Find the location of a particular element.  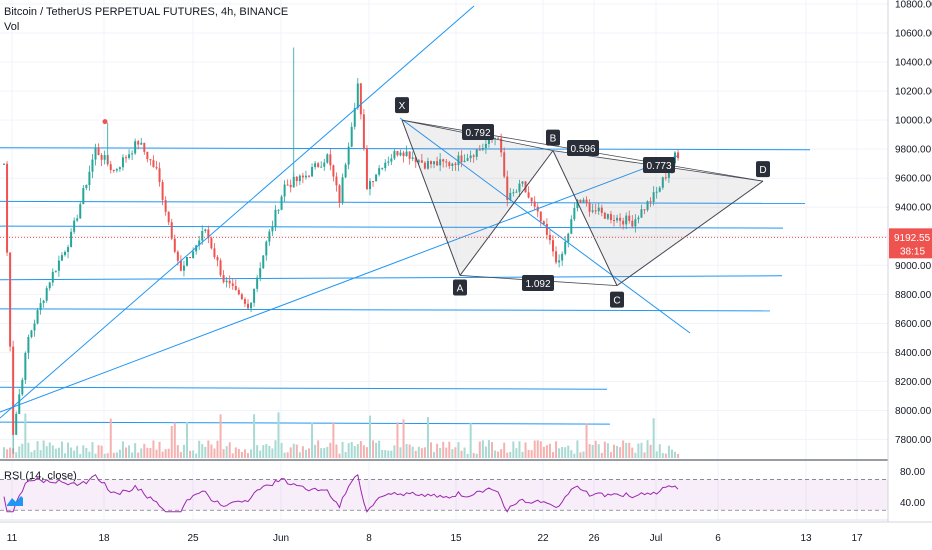

label-text: D is located at coordinates (762, 170).